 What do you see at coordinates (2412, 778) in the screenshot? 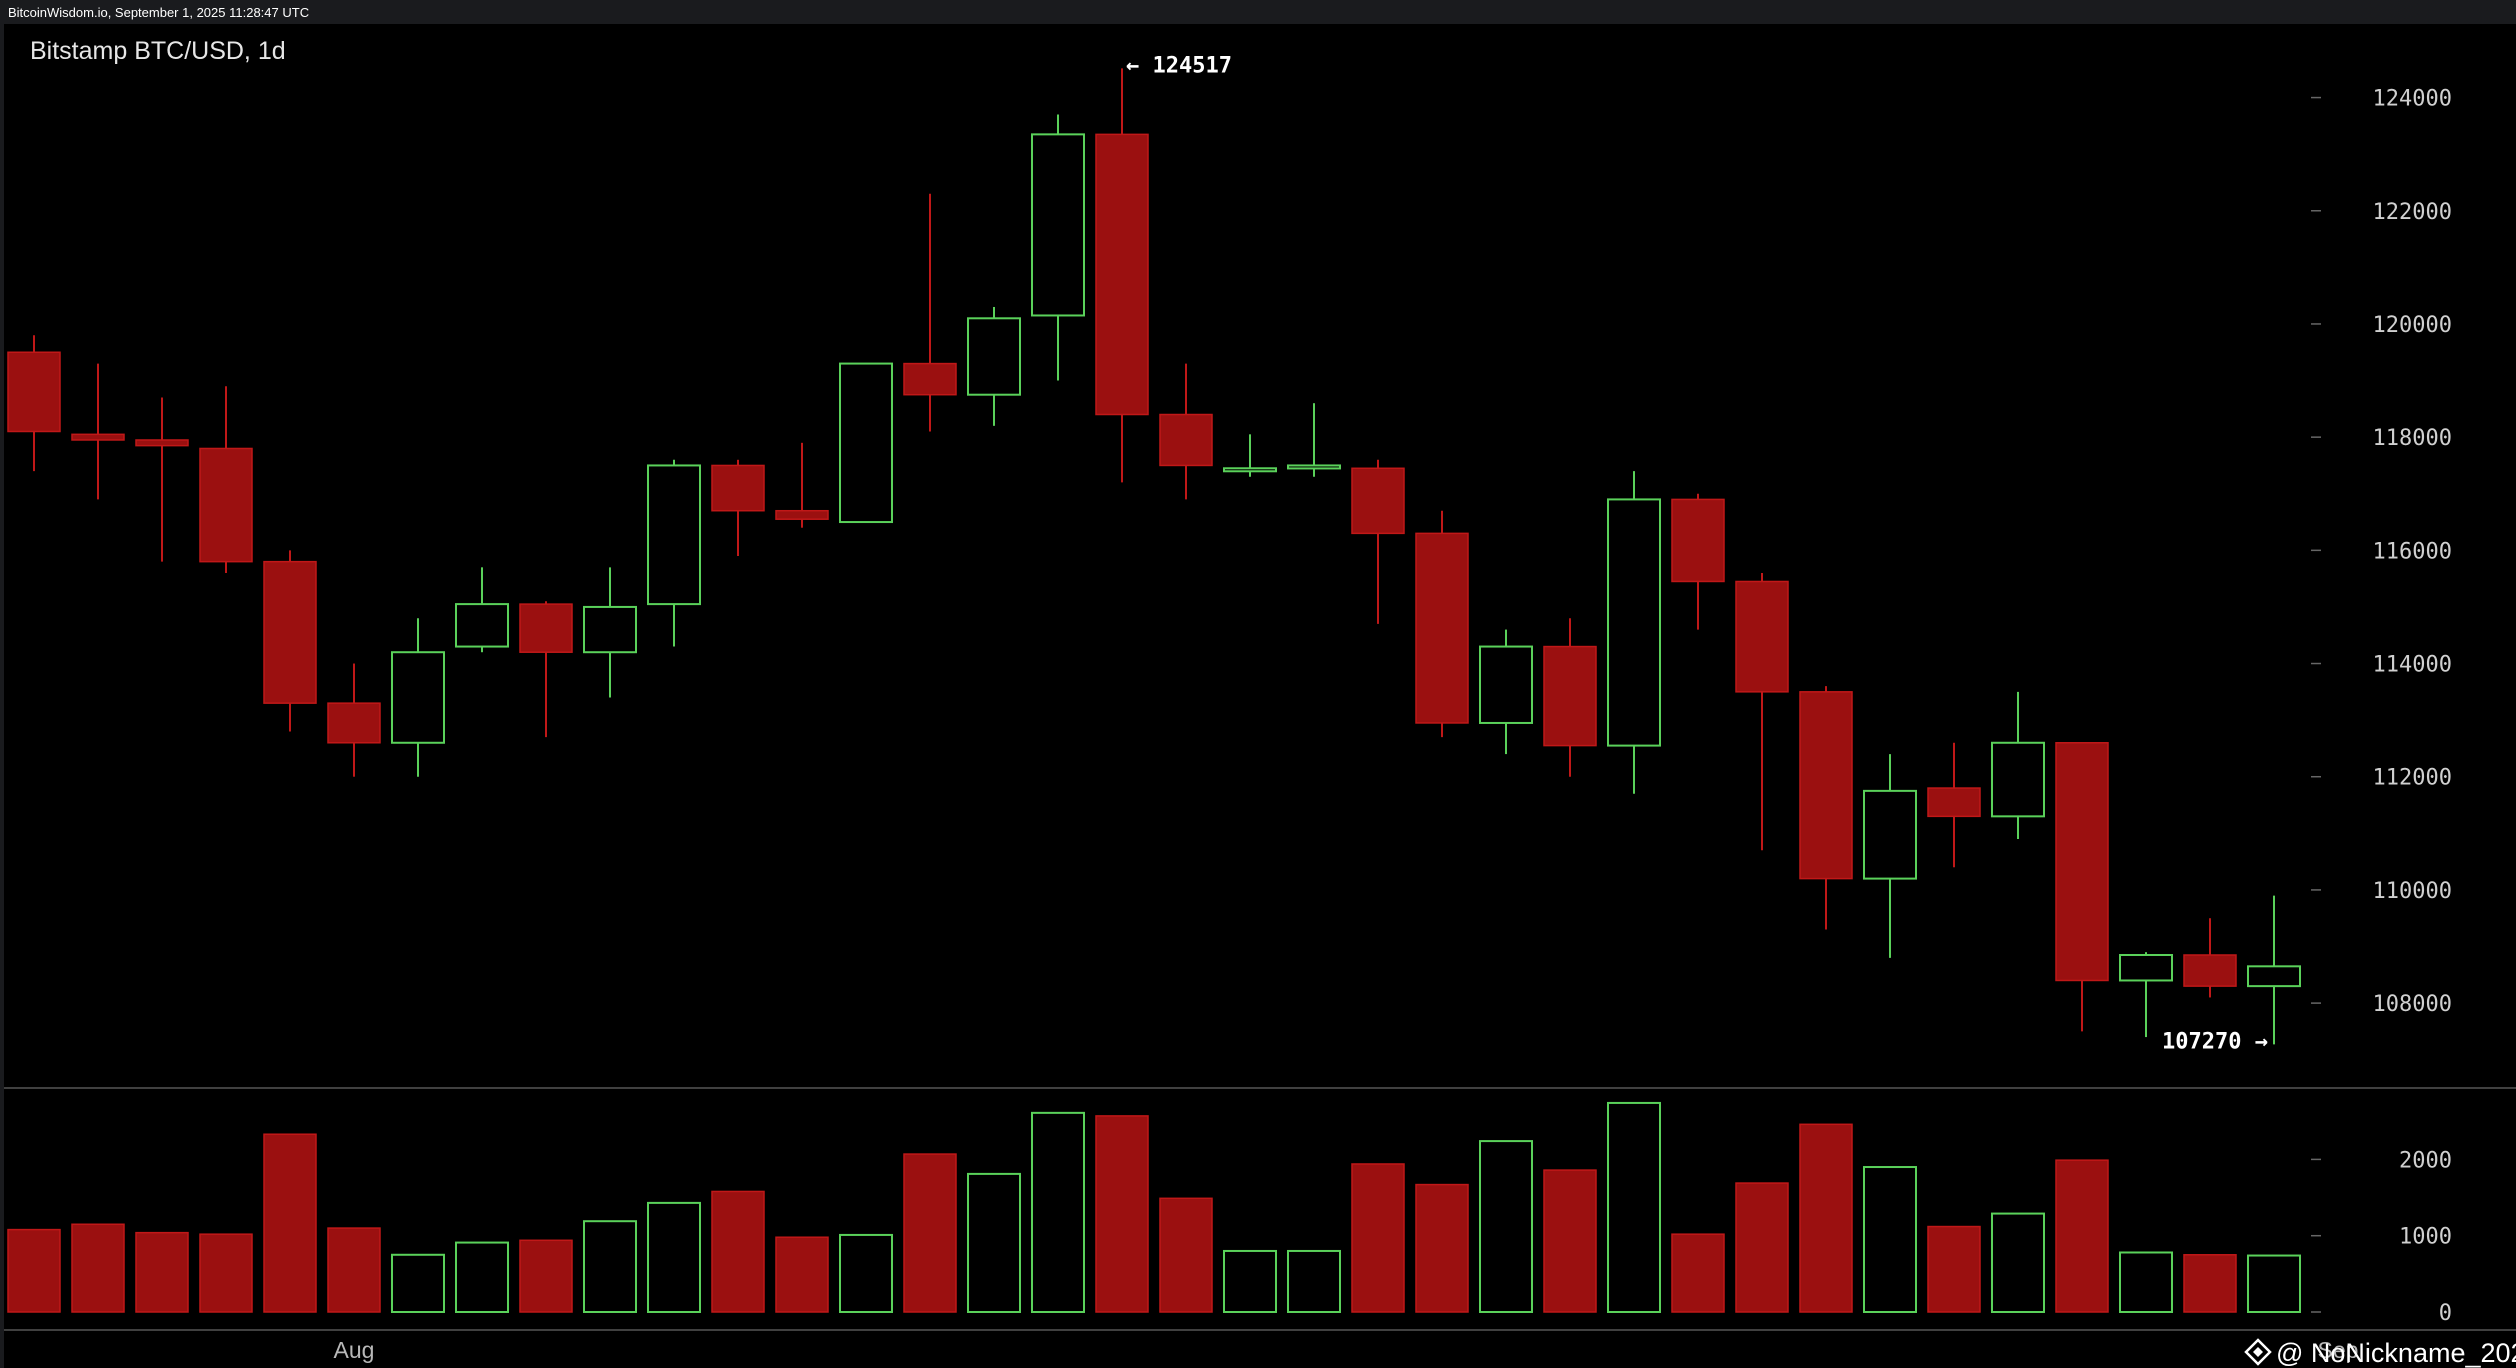
I see `price-tick-label: 112000` at bounding box center [2412, 778].